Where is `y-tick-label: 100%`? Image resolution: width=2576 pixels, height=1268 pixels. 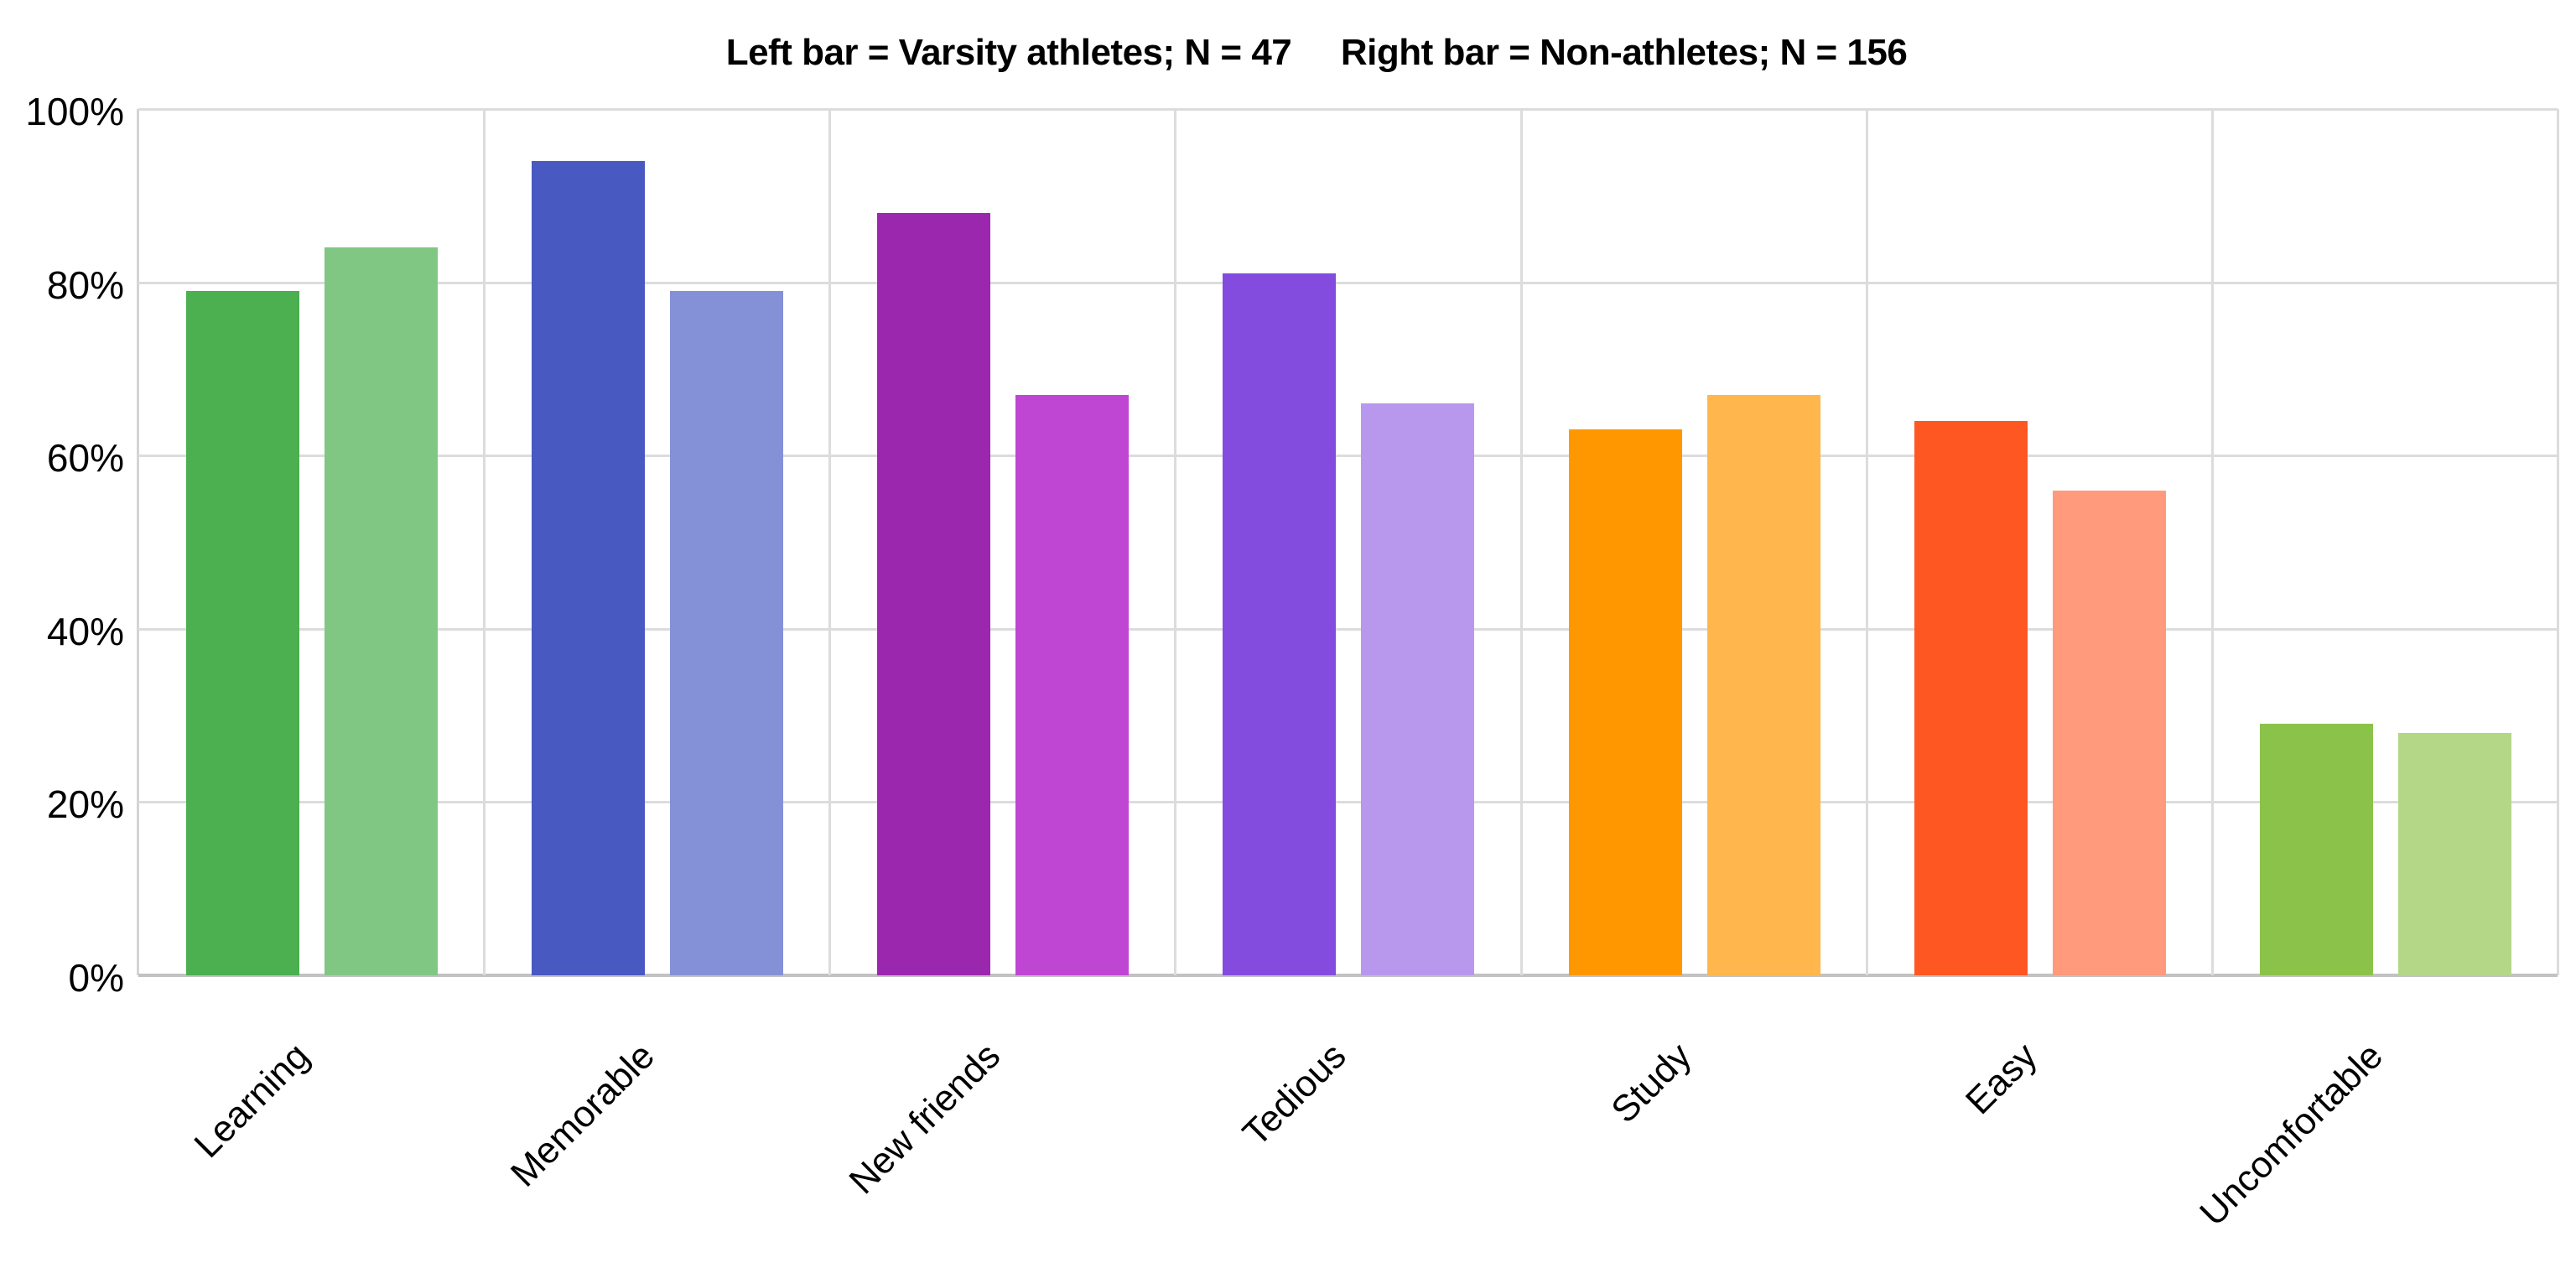
y-tick-label: 100% is located at coordinates (74, 111).